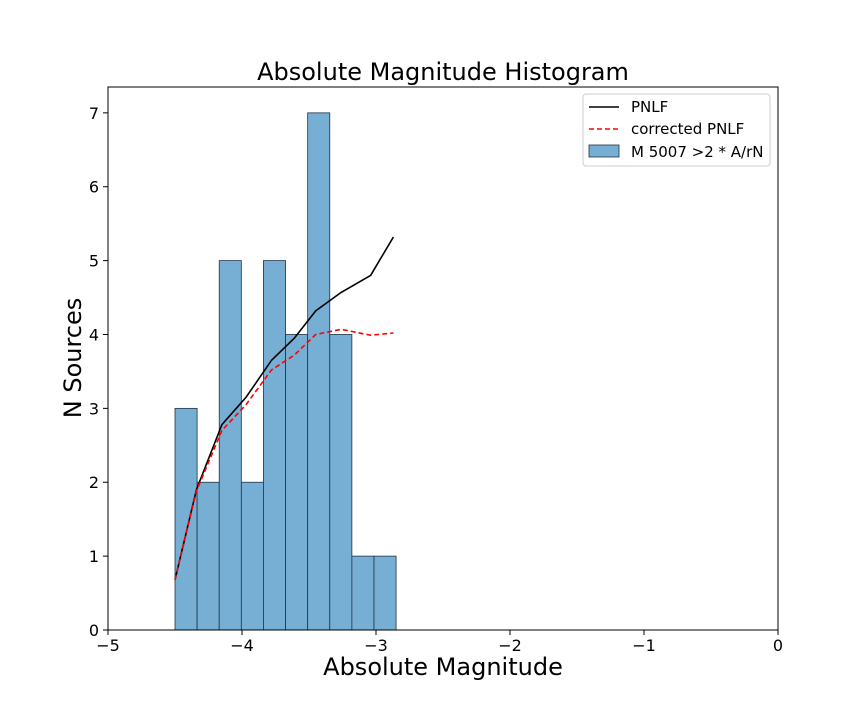 Image resolution: width=864 pixels, height=724 pixels. What do you see at coordinates (778, 645) in the screenshot?
I see `x-tick-label: 0` at bounding box center [778, 645].